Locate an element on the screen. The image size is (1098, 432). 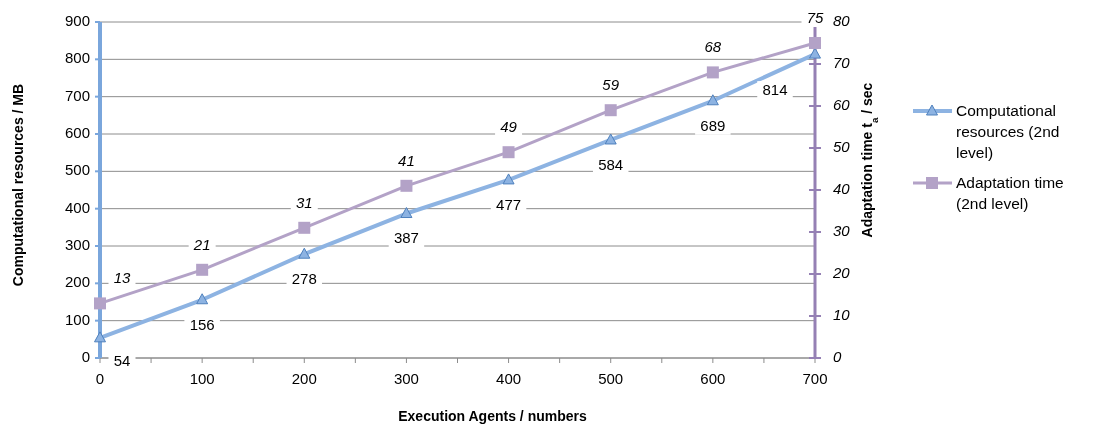
x-tick-label: 400 is located at coordinates (509, 378).